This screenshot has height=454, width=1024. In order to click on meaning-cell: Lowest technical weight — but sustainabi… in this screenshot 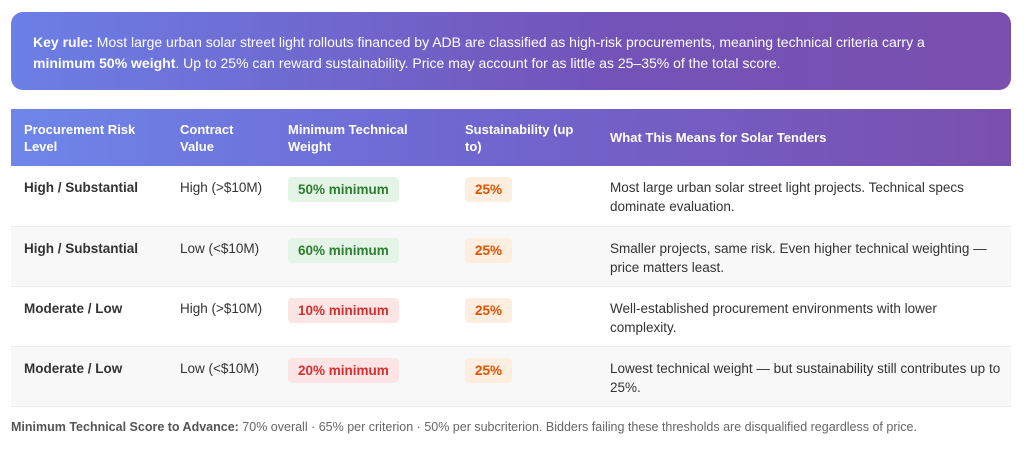, I will do `click(804, 376)`.